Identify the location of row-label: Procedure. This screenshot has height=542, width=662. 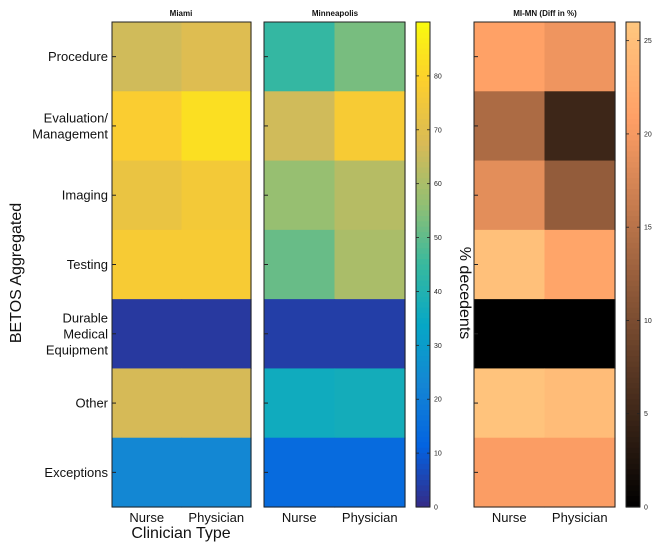
(78, 56).